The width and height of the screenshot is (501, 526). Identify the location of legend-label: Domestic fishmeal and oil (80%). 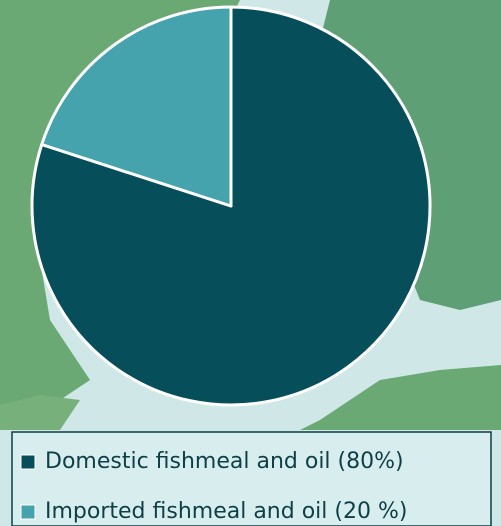
(224, 461).